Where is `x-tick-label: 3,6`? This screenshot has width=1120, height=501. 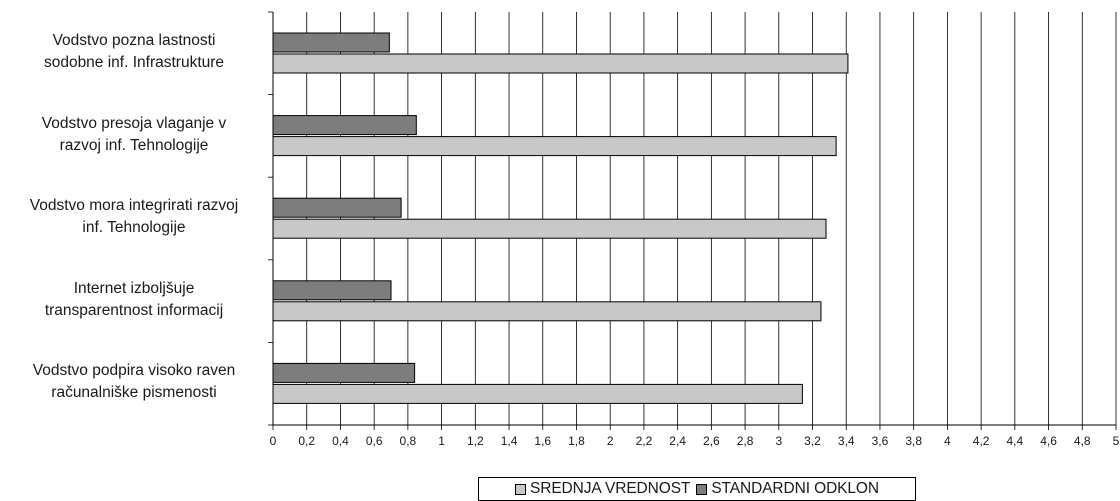 x-tick-label: 3,6 is located at coordinates (880, 441).